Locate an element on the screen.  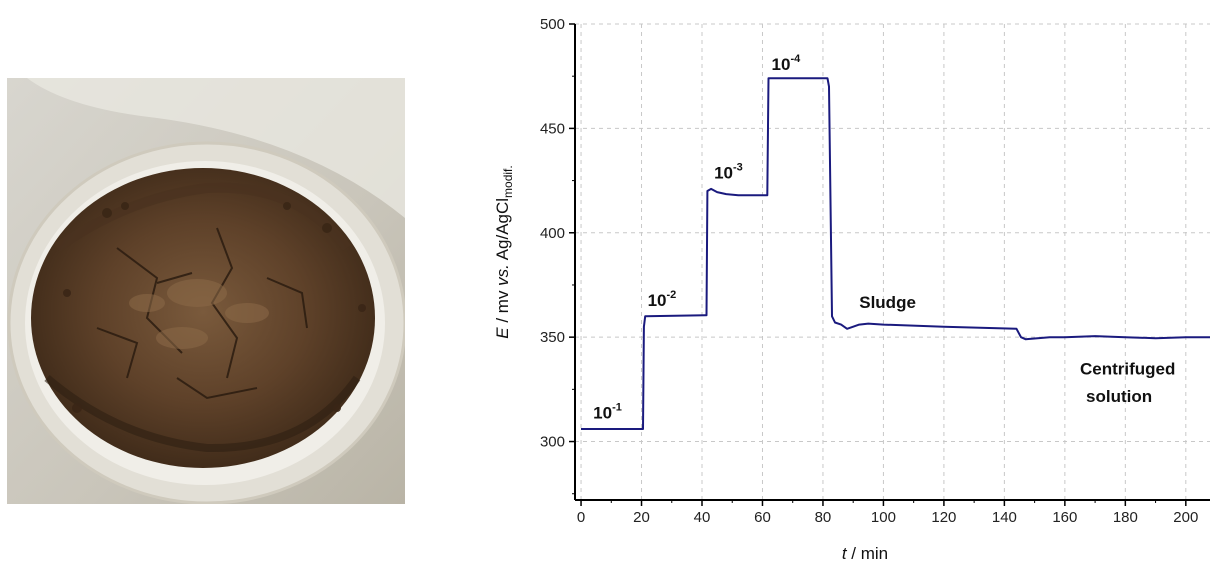
annotation-5: Centrifuged is located at coordinates (1127, 369).